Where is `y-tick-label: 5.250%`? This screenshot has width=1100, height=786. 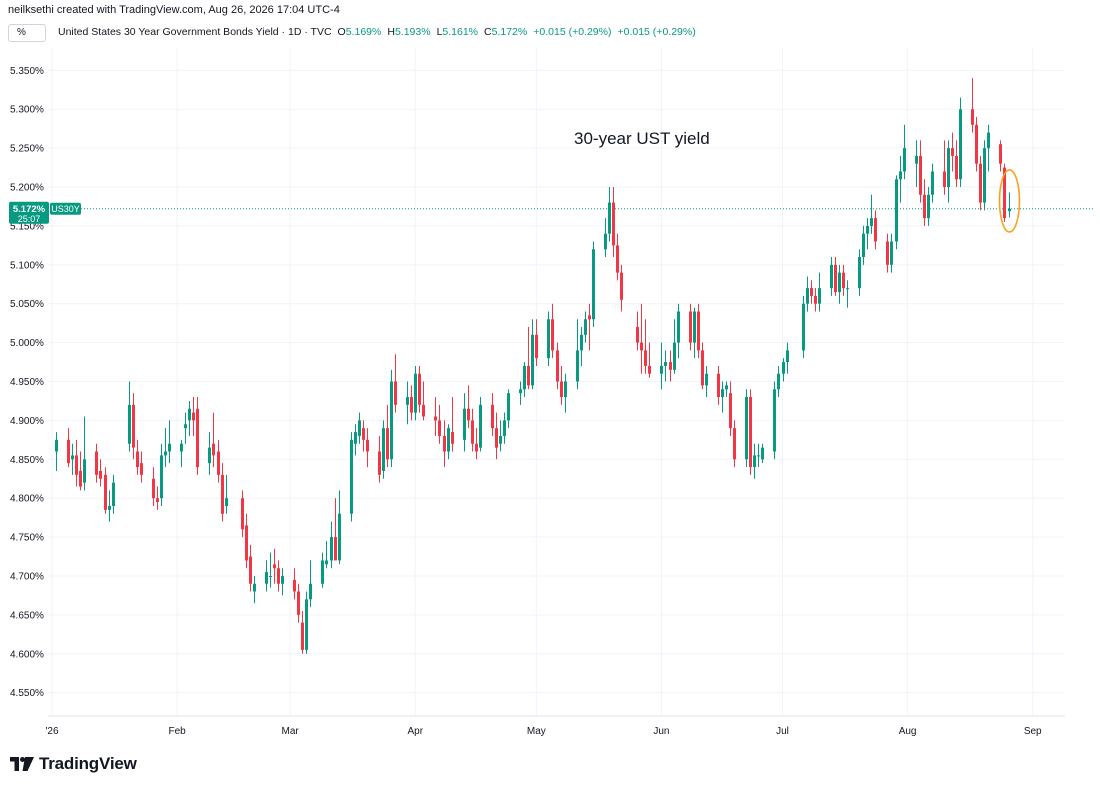 y-tick-label: 5.250% is located at coordinates (27, 149).